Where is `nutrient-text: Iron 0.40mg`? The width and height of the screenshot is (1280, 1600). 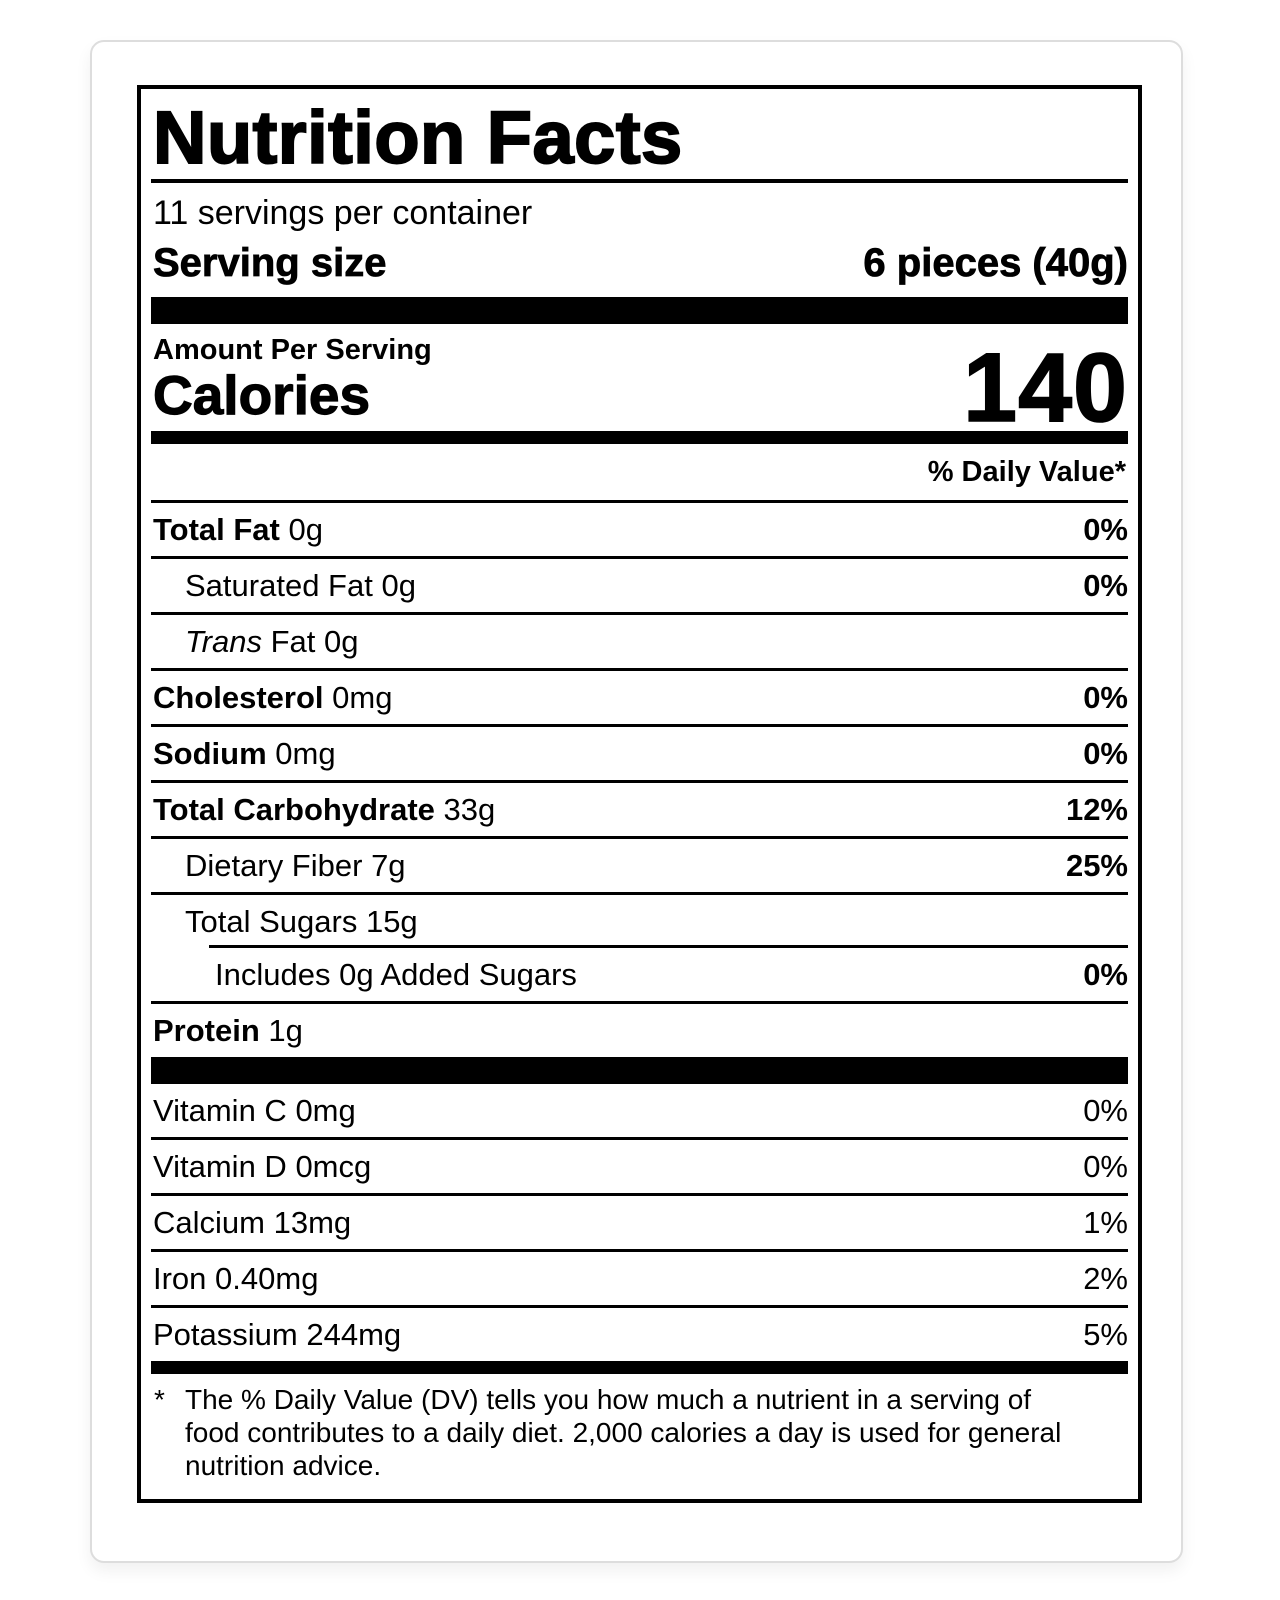 nutrient-text: Iron 0.40mg is located at coordinates (234, 1278).